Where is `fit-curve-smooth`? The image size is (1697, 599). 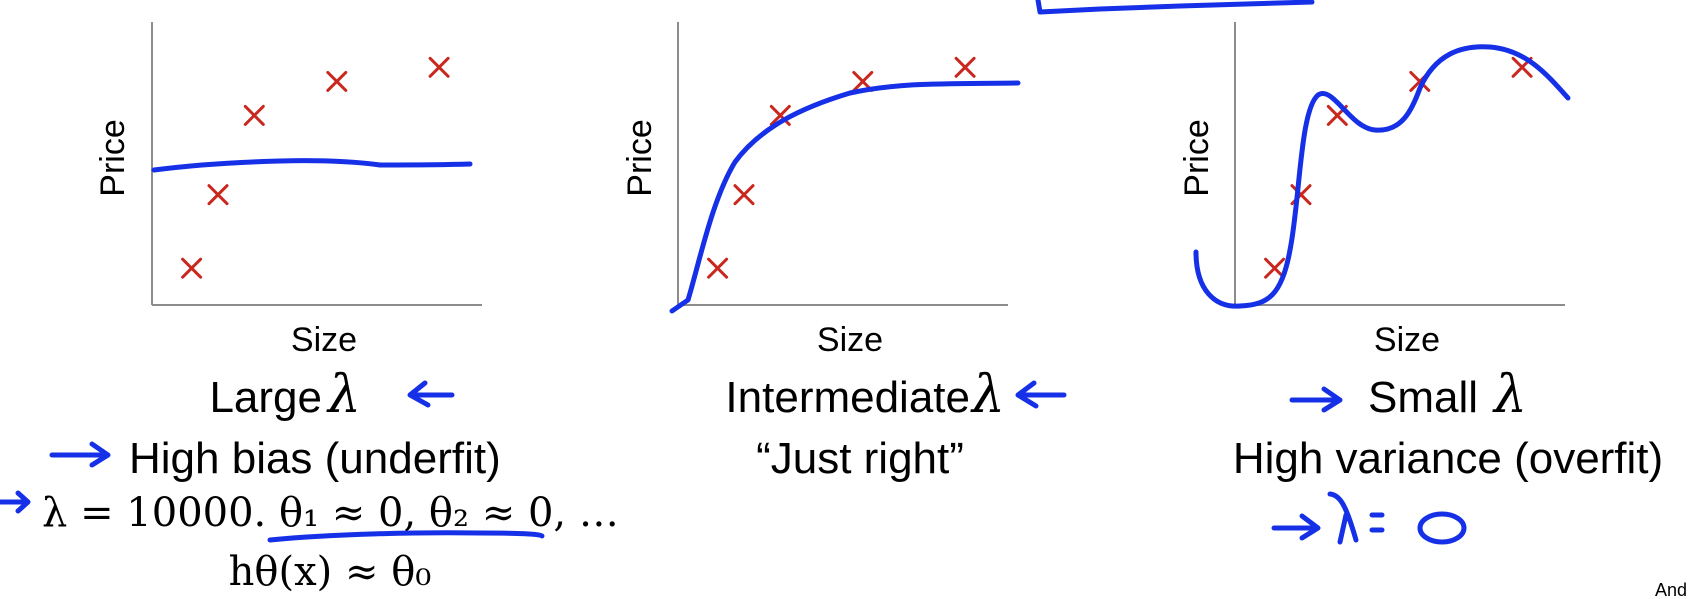 fit-curve-smooth is located at coordinates (845, 197).